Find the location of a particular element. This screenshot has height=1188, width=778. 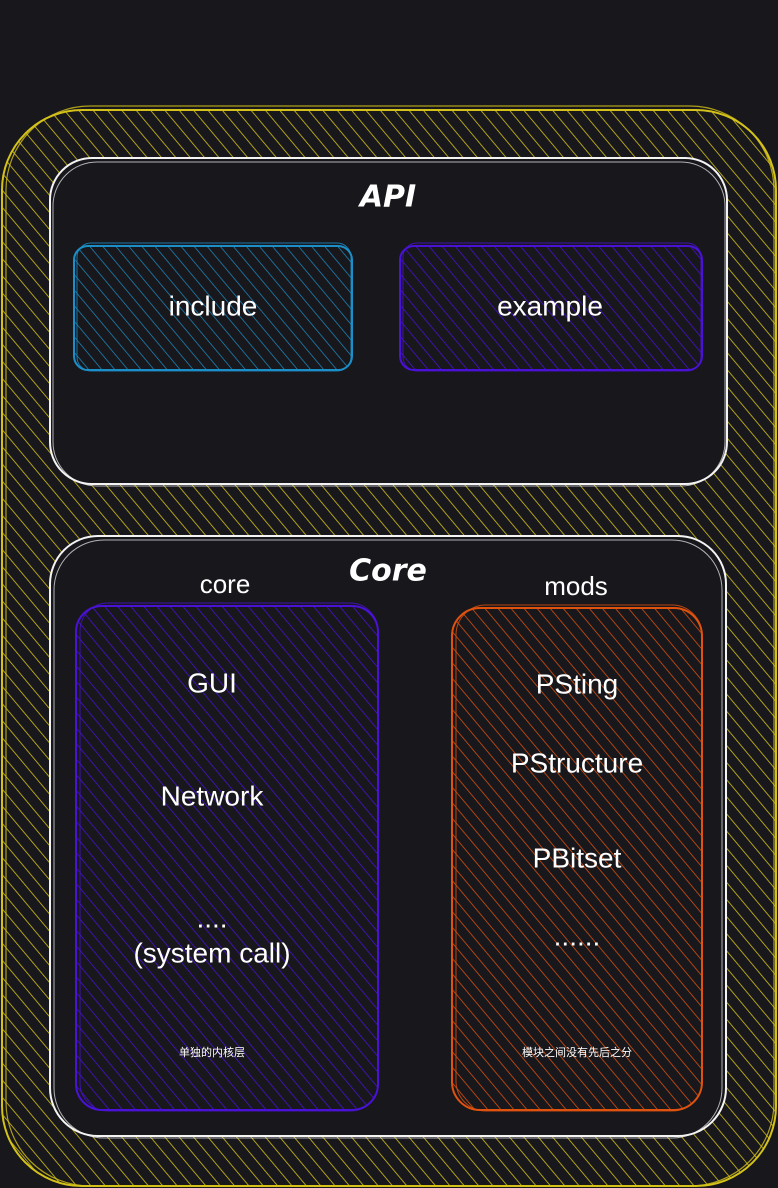

core-box-label: core is located at coordinates (225, 584).